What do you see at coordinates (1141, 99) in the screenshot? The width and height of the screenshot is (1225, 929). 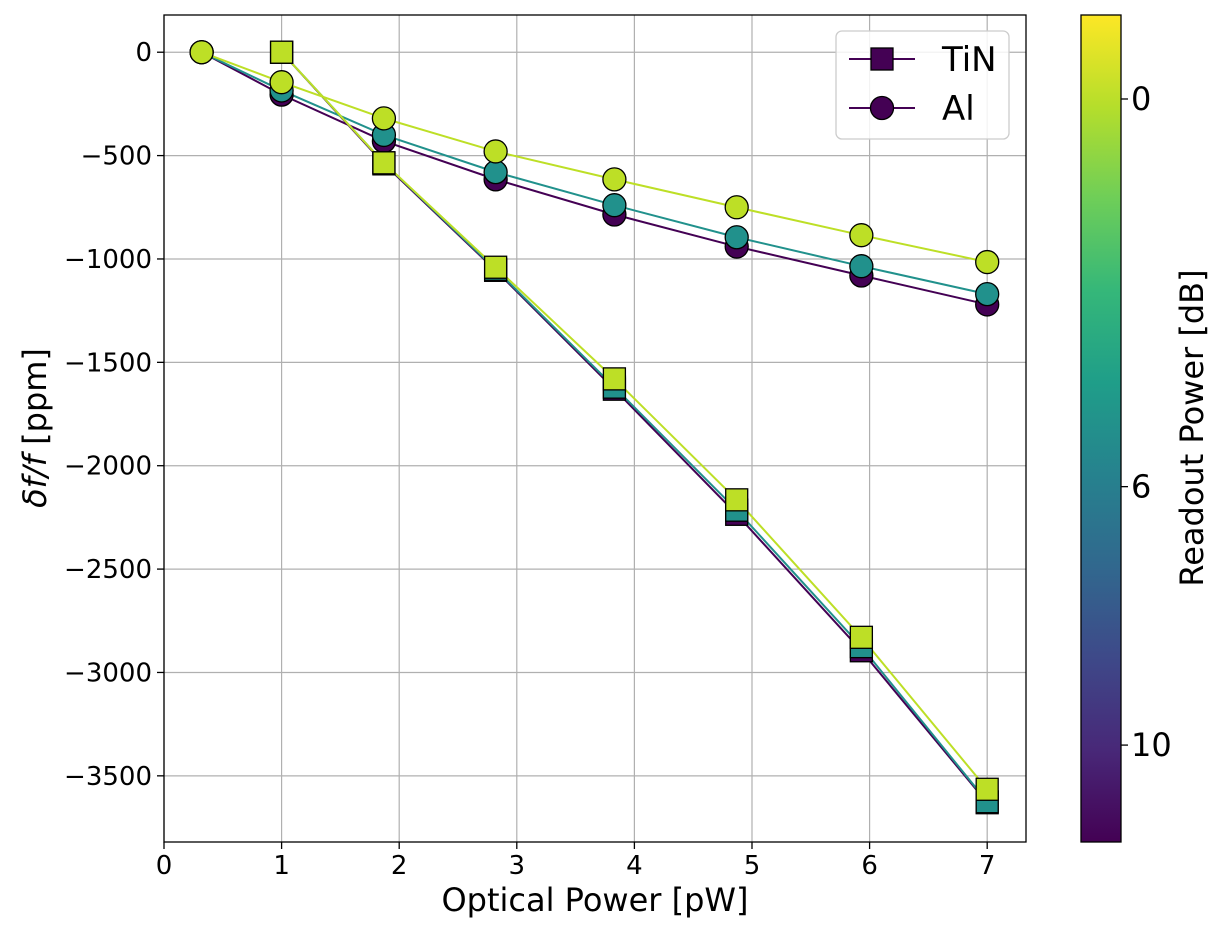 I see `colorbar-tick-label-0: 0` at bounding box center [1141, 99].